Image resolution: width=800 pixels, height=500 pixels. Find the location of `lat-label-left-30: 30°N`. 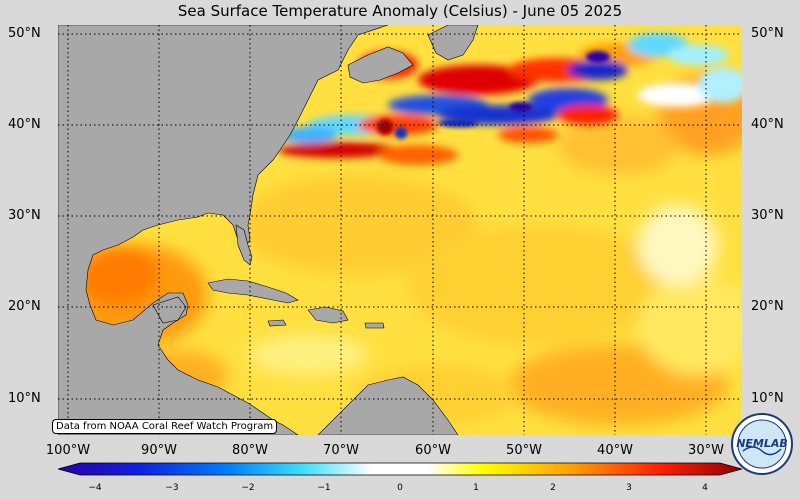

lat-label-left-30: 30°N is located at coordinates (24, 215).